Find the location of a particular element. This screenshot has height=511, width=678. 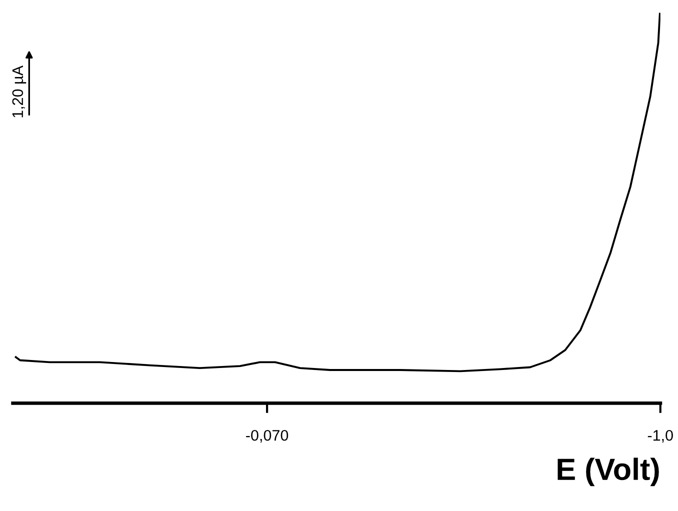

x-tick-label: -0,070 is located at coordinates (267, 436).